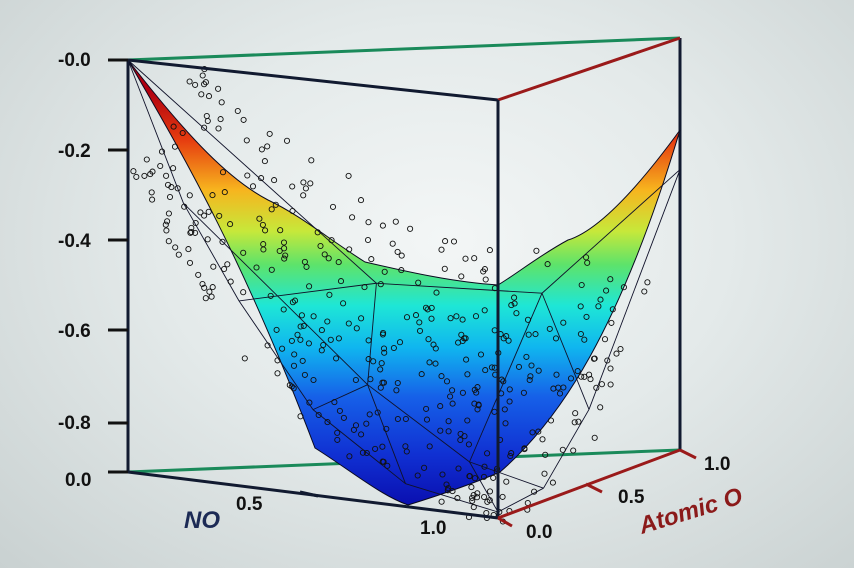 The image size is (854, 568). I want to click on z-axis: -0.0 -0.2 -0.4 -0.6 -0.8, so click(93, 242).